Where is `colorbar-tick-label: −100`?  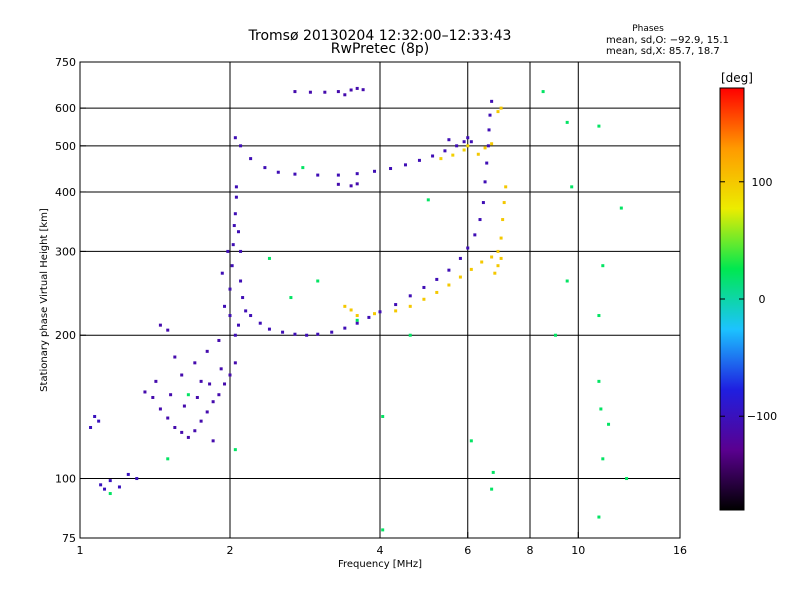 colorbar-tick-label: −100 is located at coordinates (762, 416).